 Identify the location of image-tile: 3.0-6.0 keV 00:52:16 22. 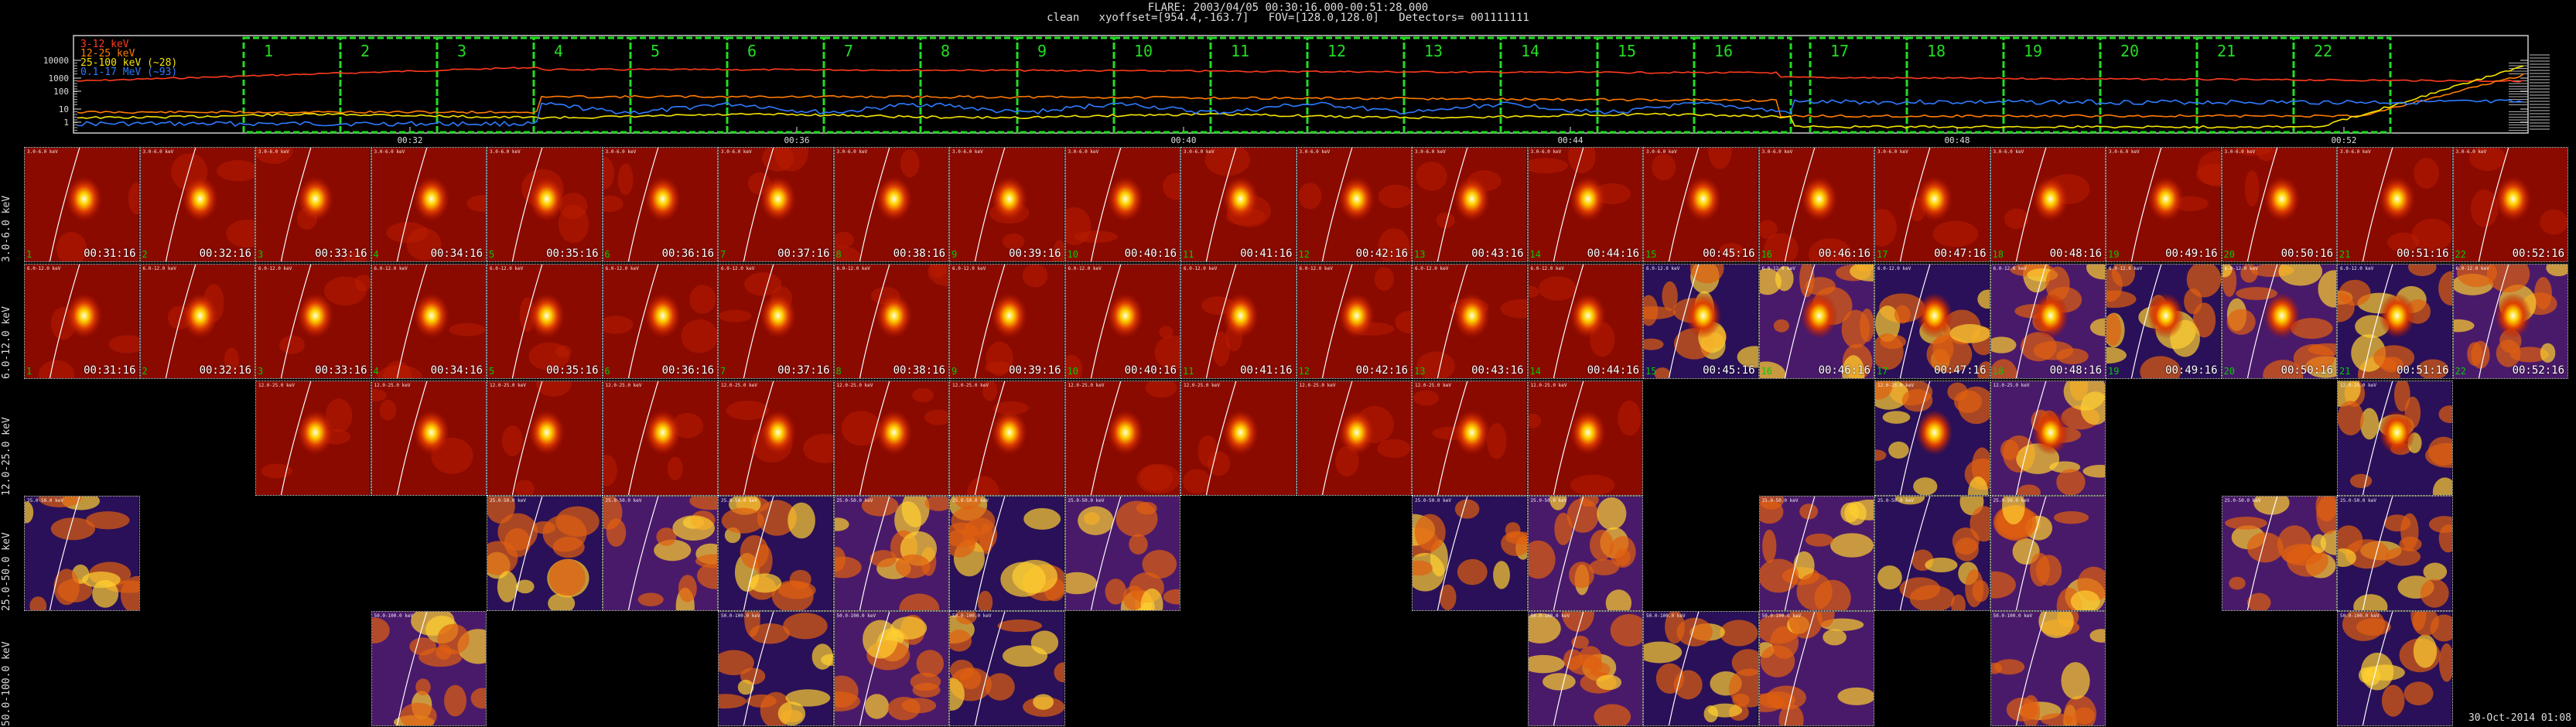
(2510, 204).